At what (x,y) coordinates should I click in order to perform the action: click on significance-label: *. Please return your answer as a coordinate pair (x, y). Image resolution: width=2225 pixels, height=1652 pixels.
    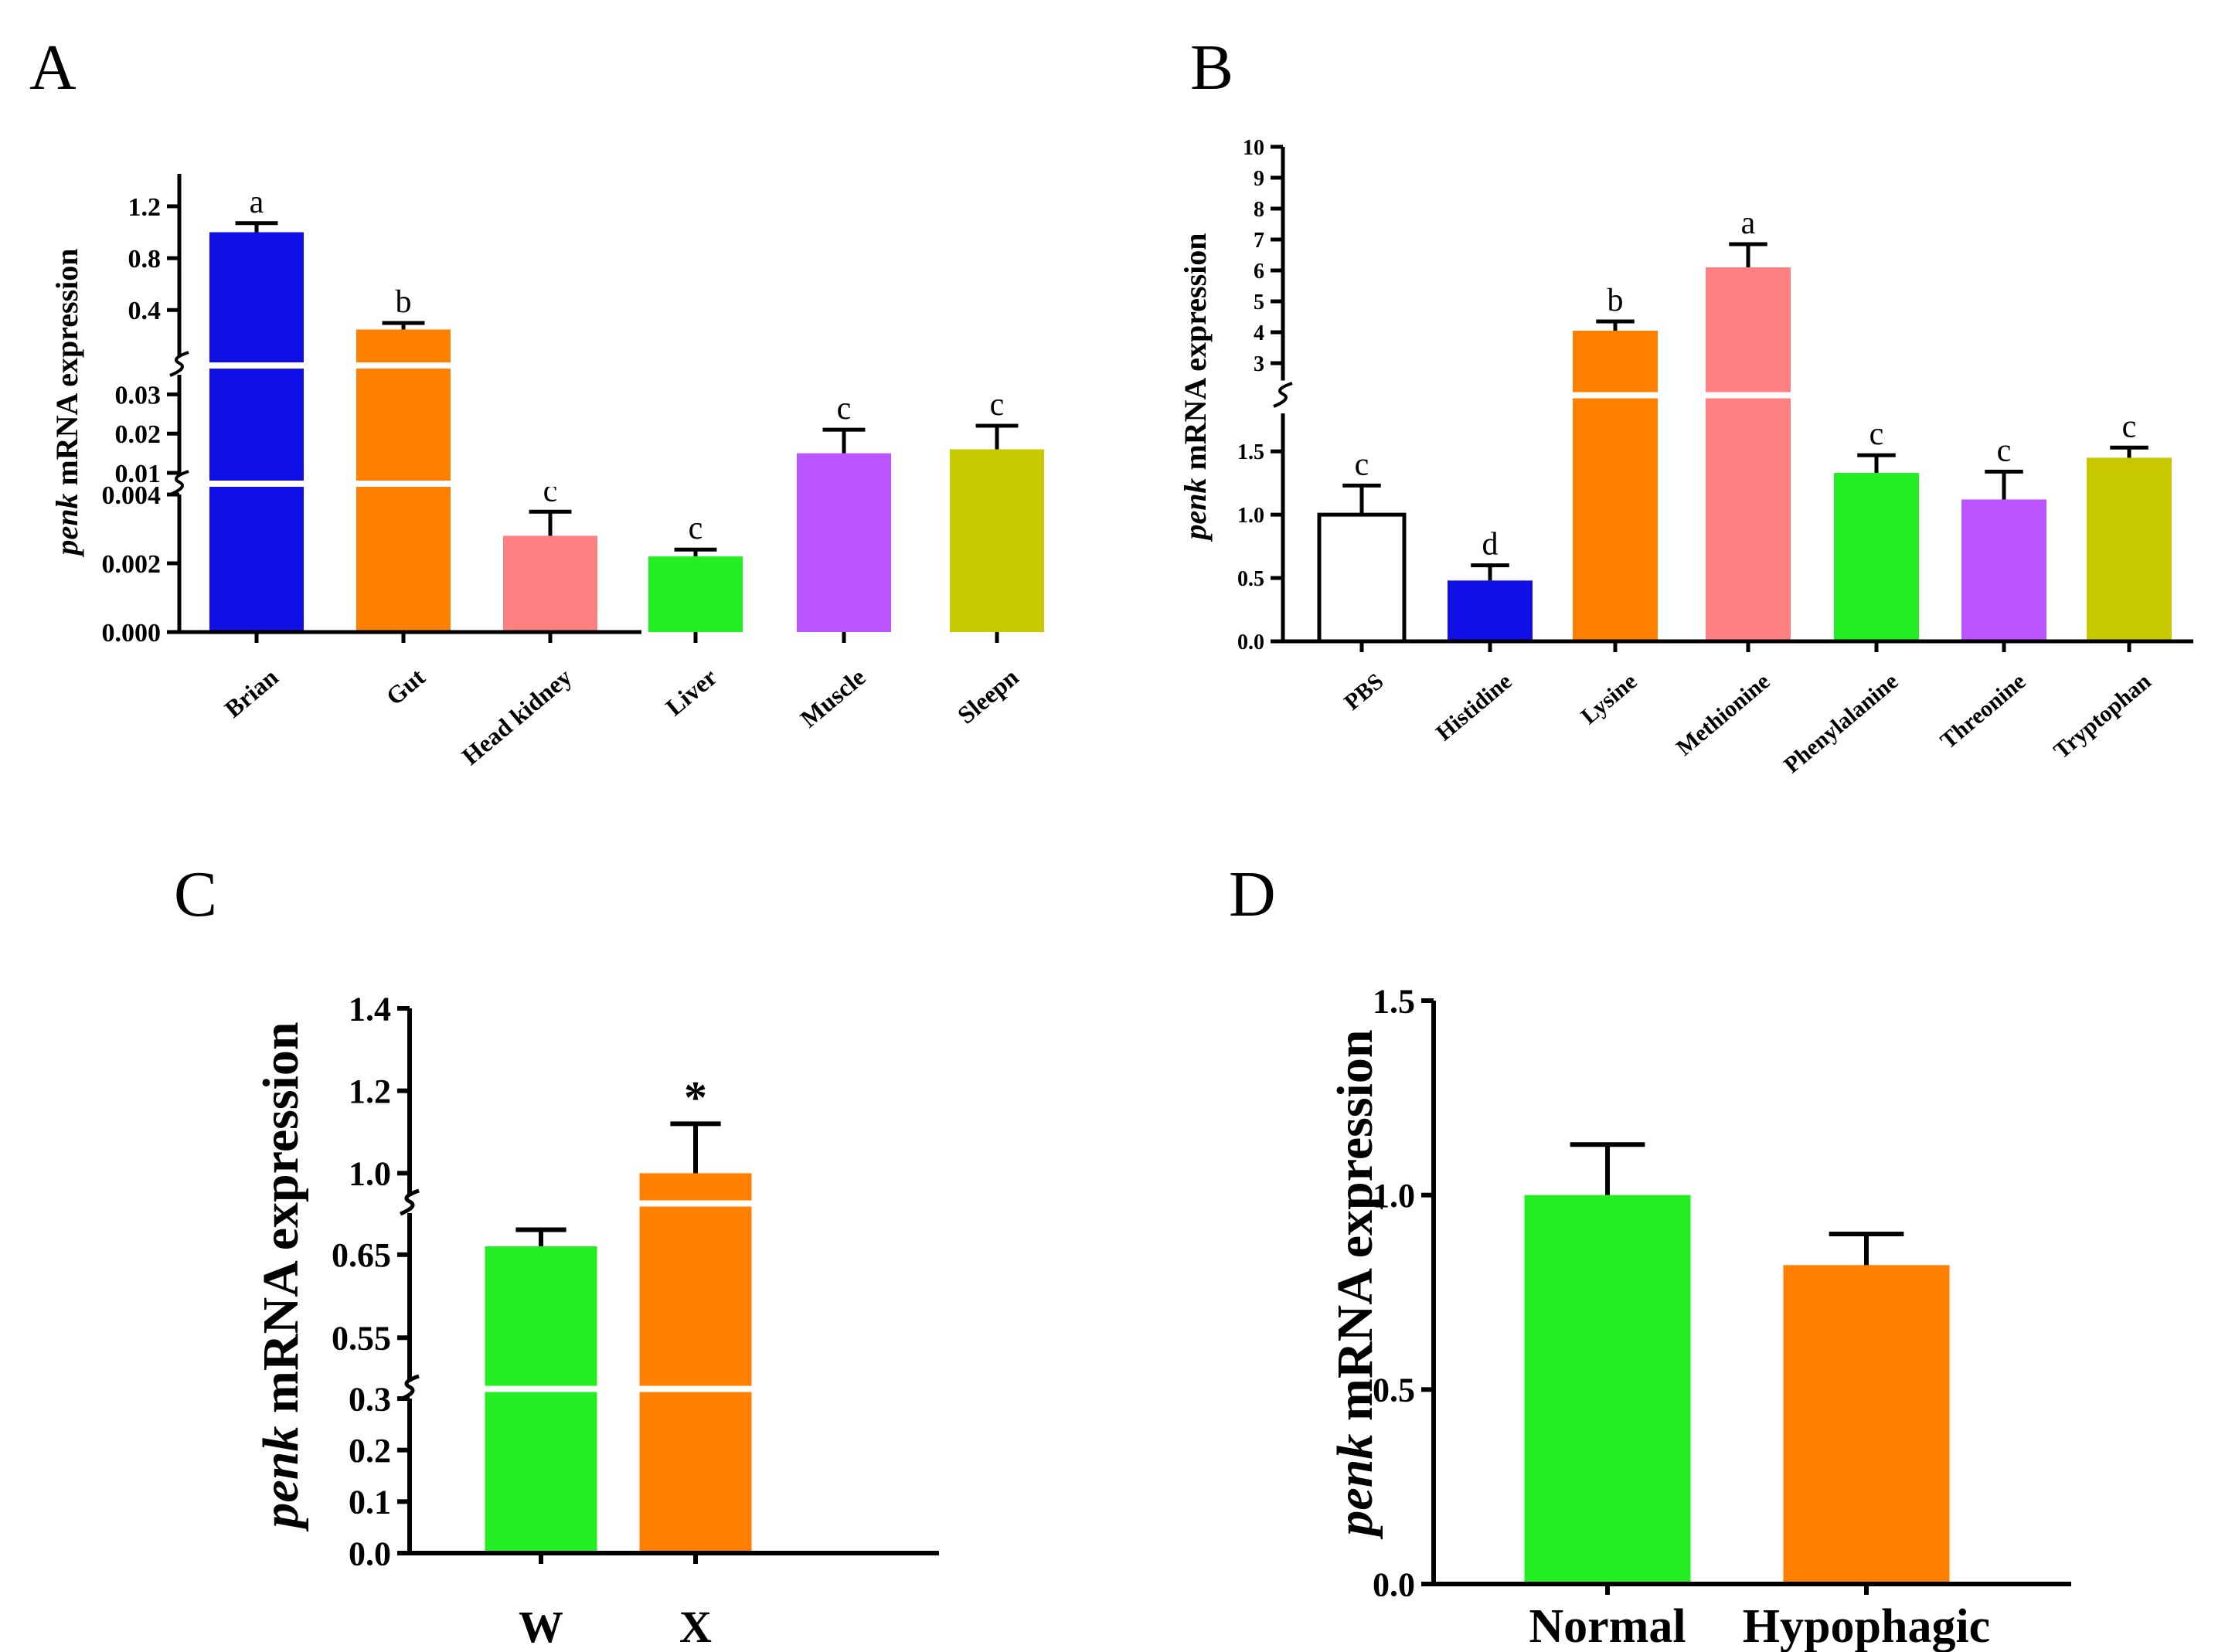
    Looking at the image, I should click on (695, 1097).